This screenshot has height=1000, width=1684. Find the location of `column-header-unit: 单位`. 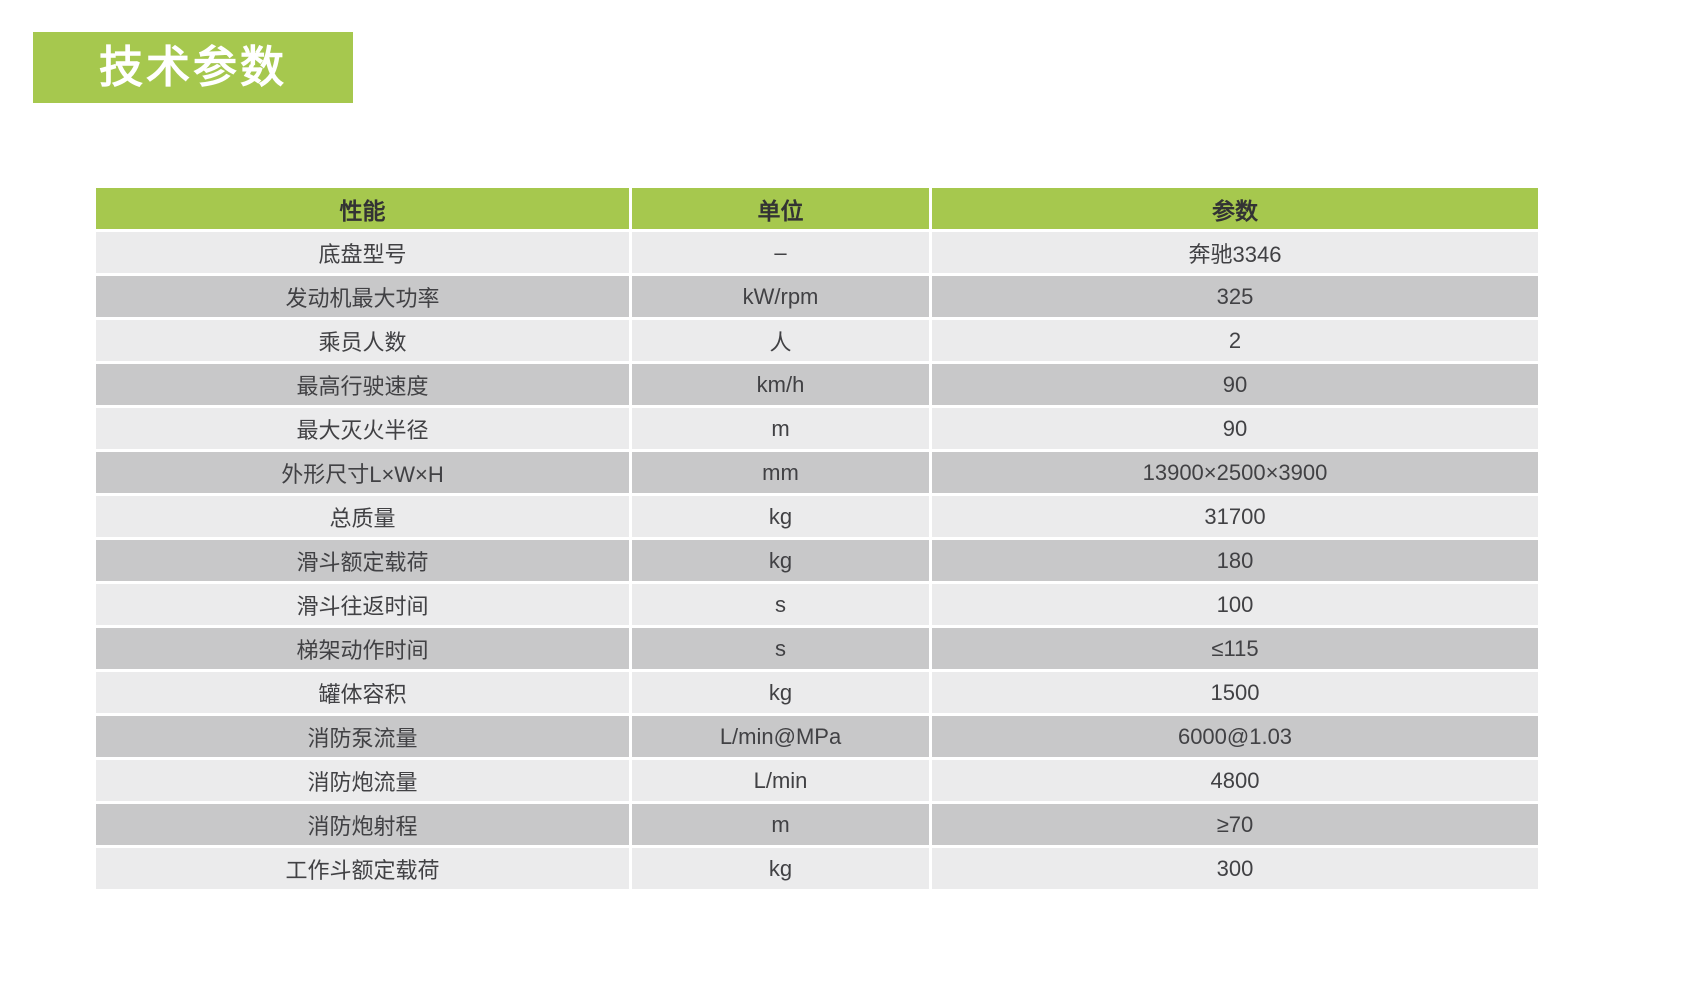

column-header-unit: 单位 is located at coordinates (780, 208).